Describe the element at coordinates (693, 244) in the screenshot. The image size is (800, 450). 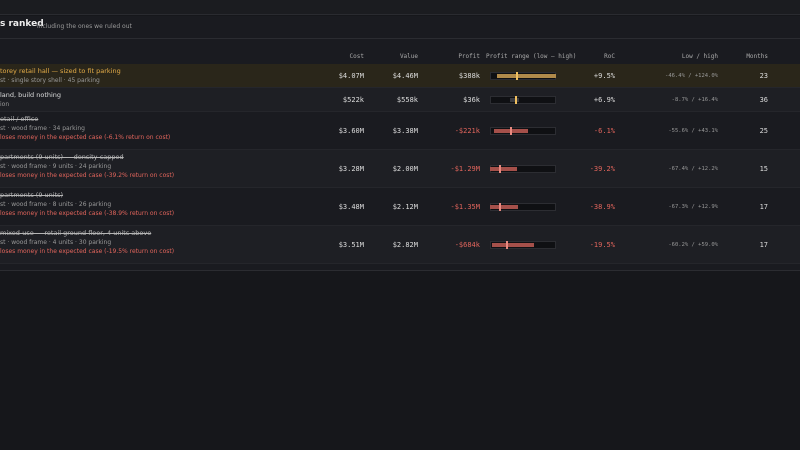
I see `roc-range: -60.2% / +59.0%` at that location.